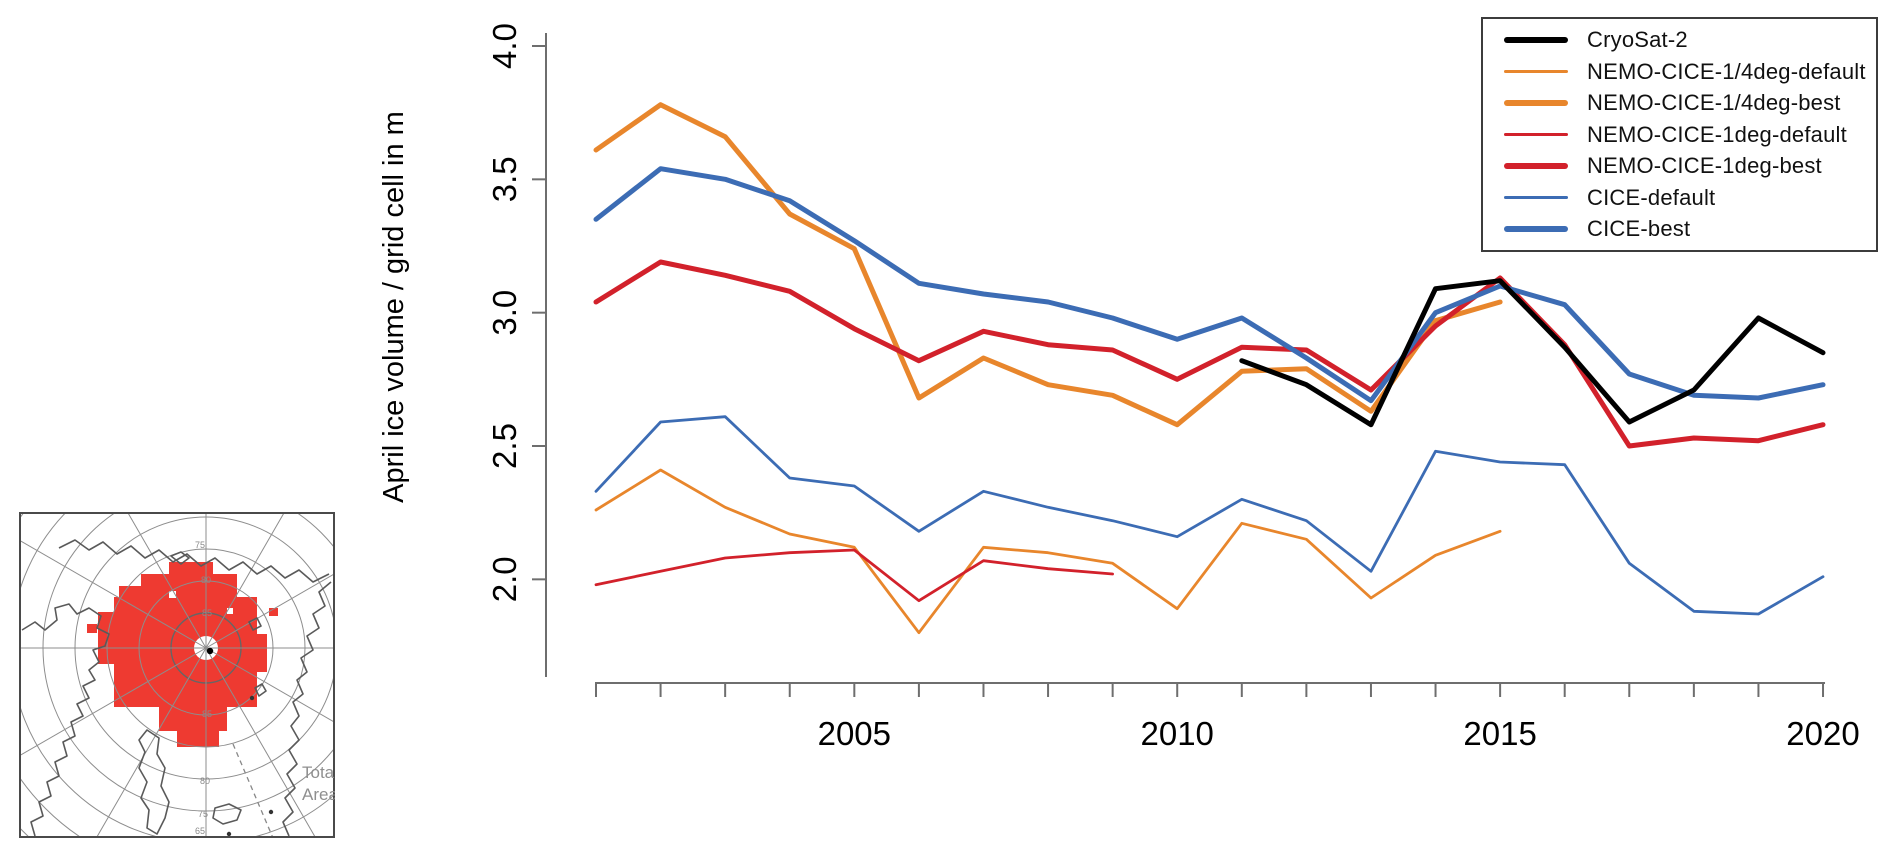  What do you see at coordinates (318, 783) in the screenshot?
I see `map-total-area-label: Total Area` at bounding box center [318, 783].